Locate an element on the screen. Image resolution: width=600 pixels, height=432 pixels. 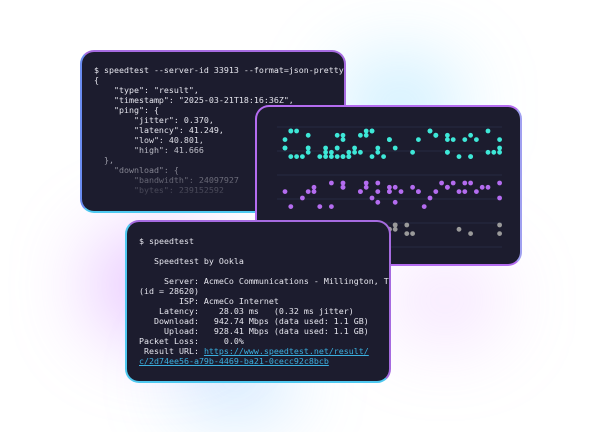
pink-glow is located at coordinates (445, 300).